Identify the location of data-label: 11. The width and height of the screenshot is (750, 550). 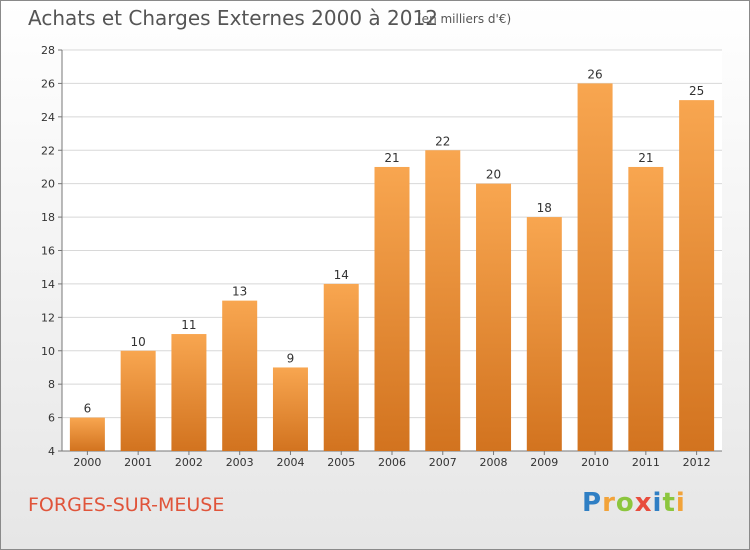
(188, 325).